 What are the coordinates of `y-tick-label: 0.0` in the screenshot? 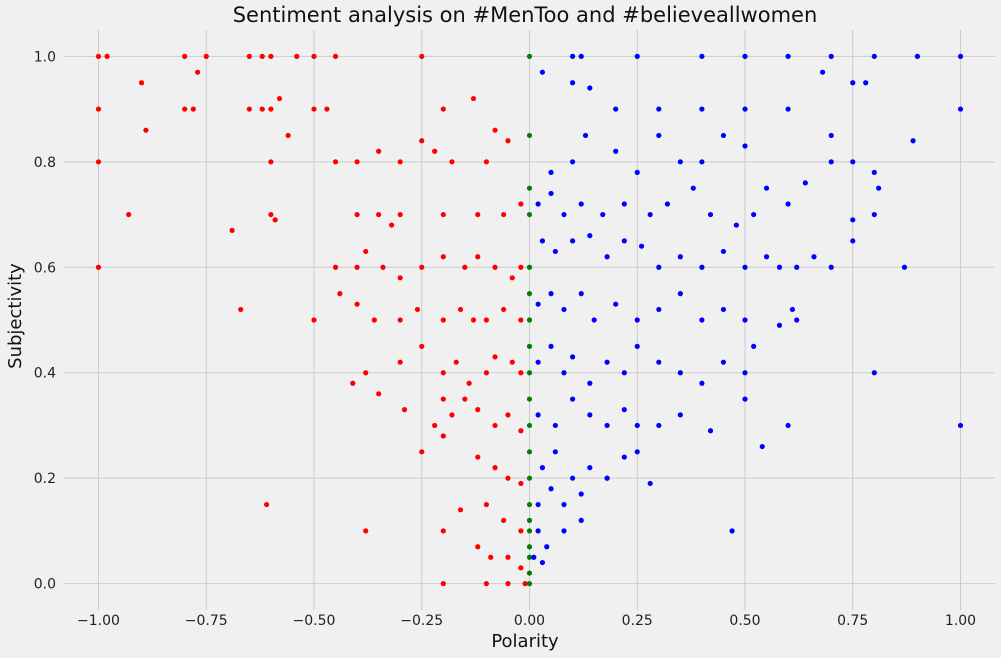 It's located at (45, 585).